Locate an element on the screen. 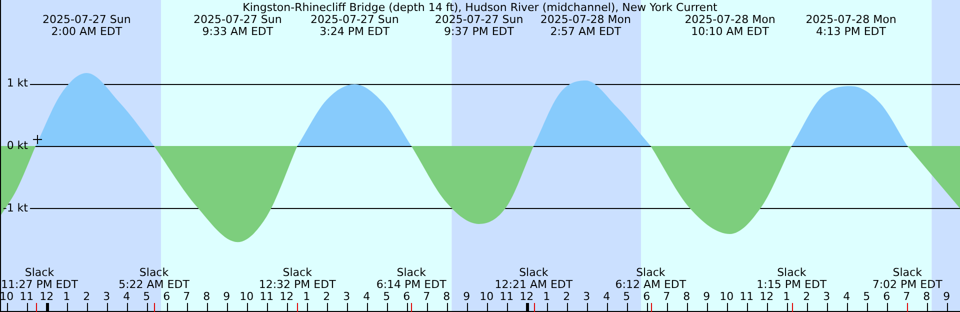 Image resolution: width=960 pixels, height=312 pixels. annotation: Slack 12:21 AM EDT is located at coordinates (533, 278).